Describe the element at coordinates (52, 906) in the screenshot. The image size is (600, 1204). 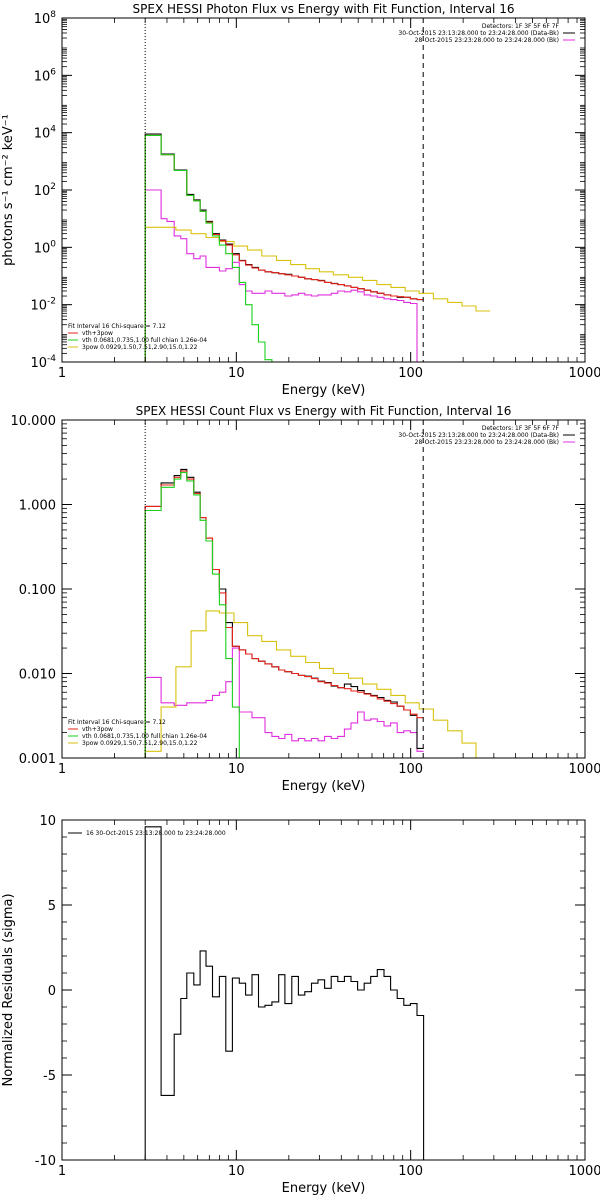
I see `y-tick-label: 5` at that location.